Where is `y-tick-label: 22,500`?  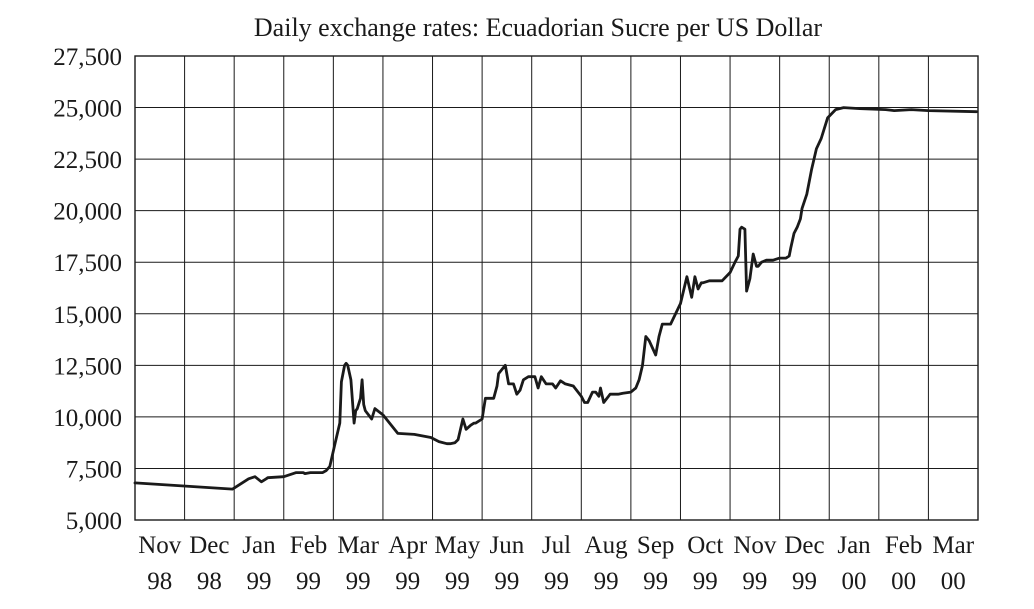
y-tick-label: 22,500 is located at coordinates (87, 160).